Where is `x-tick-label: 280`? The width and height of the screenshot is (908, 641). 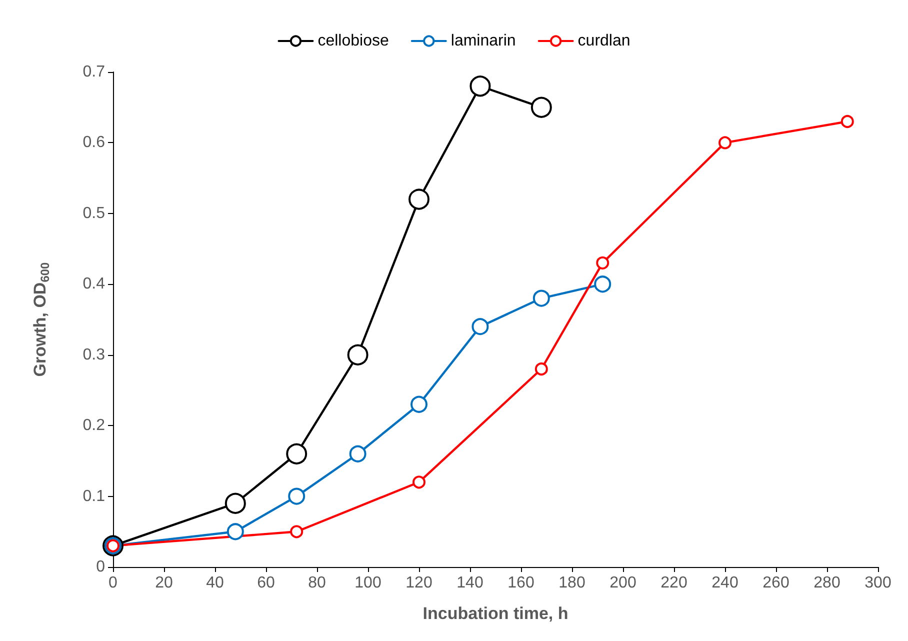
x-tick-label: 280 is located at coordinates (827, 583).